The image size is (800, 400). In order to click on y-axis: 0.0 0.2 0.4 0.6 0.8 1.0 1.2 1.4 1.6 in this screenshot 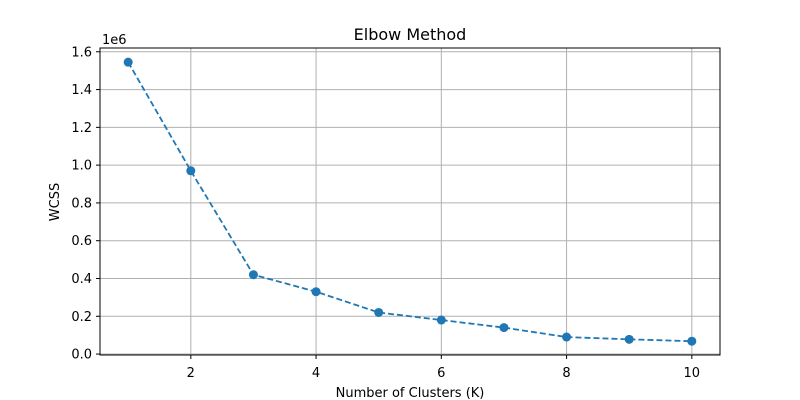, I will do `click(85, 204)`.